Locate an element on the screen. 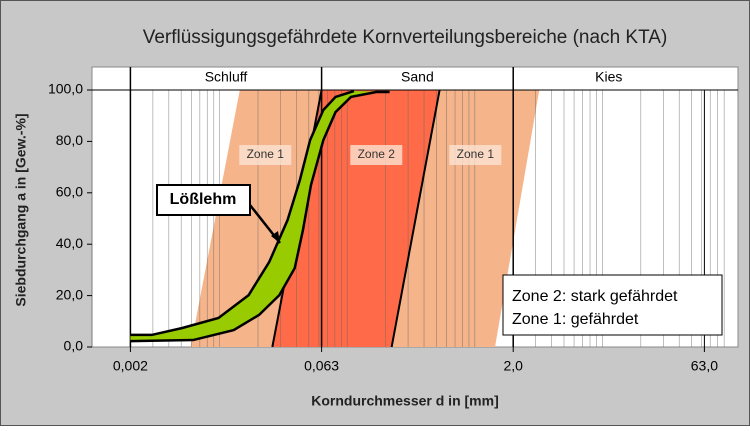 The image size is (750, 431). region-label: Sand is located at coordinates (417, 77).